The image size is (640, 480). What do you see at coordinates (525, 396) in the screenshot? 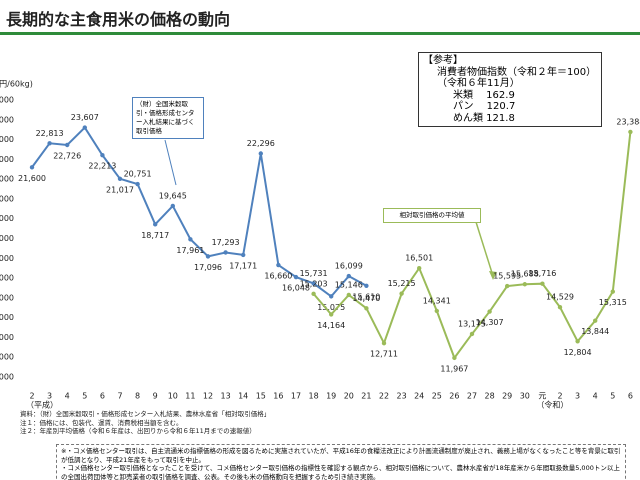
I see `x-tick-label: 30` at bounding box center [525, 396].